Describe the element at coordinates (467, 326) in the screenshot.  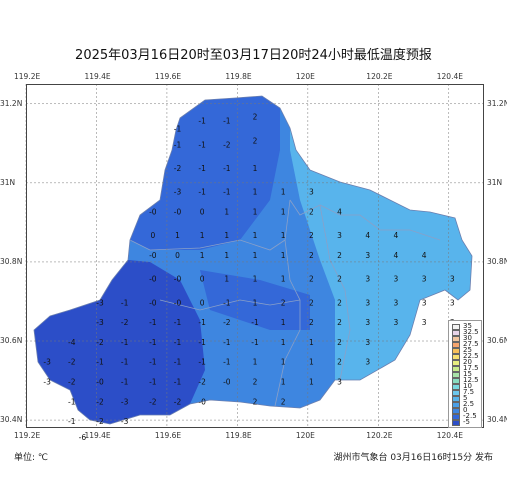
I see `legend-label: 35` at that location.